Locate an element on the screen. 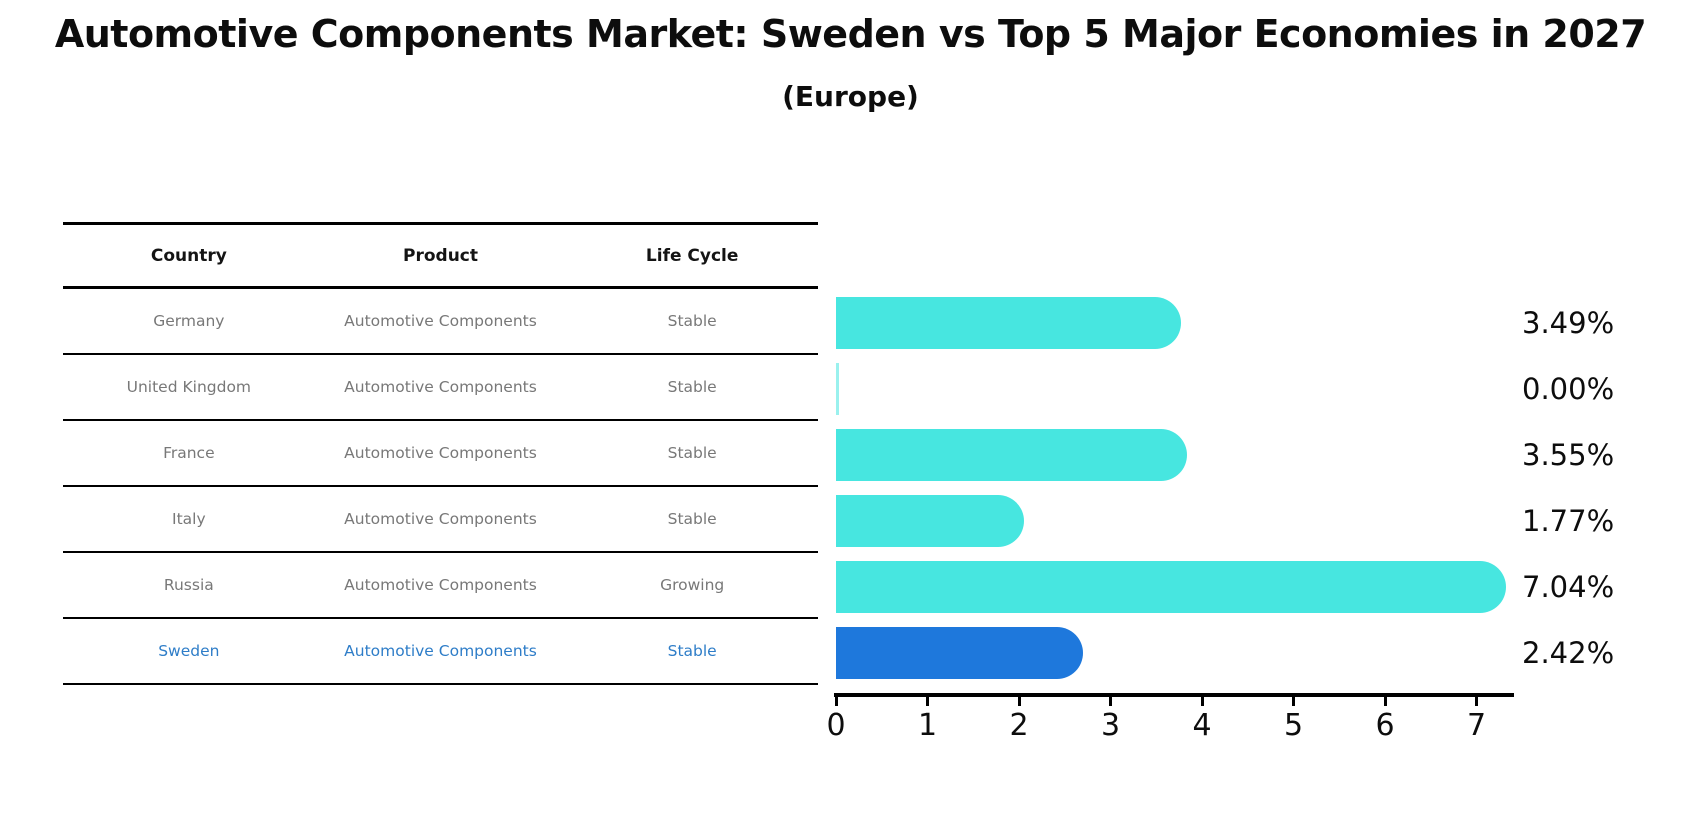 This screenshot has width=1701, height=823. x-axis-tick-label: 7 is located at coordinates (1476, 725).